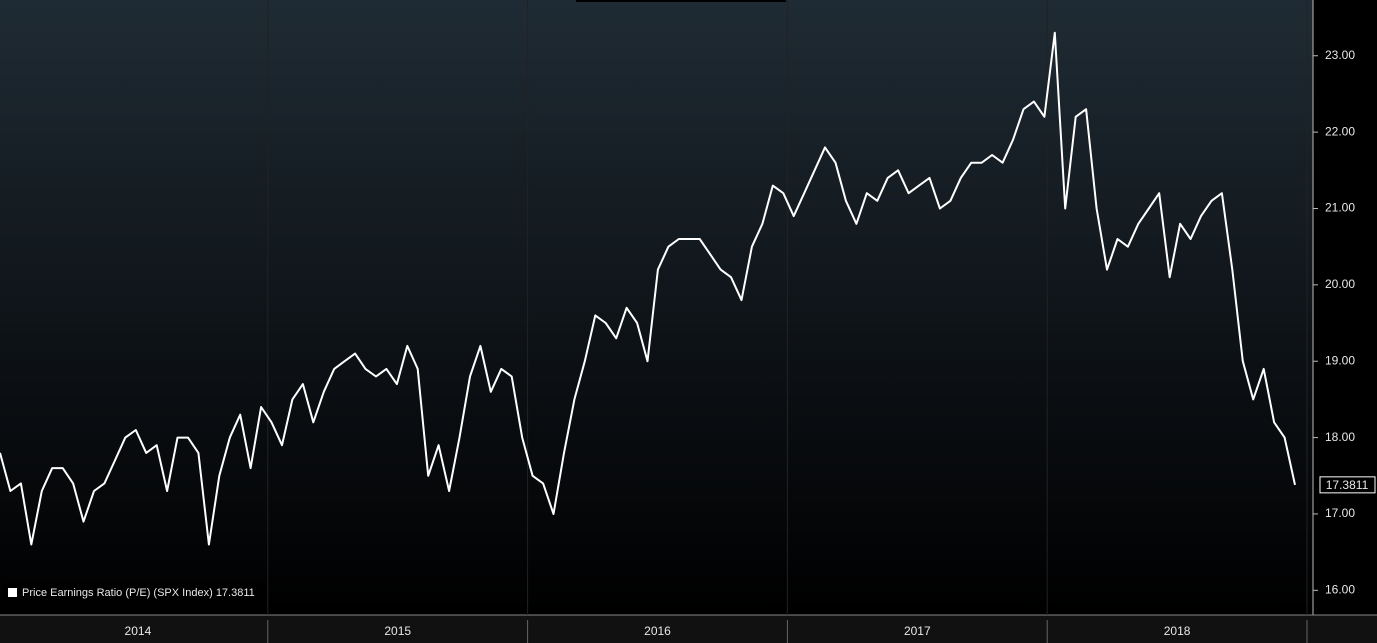  Describe the element at coordinates (657, 631) in the screenshot. I see `x-tick-label: 2016` at that location.